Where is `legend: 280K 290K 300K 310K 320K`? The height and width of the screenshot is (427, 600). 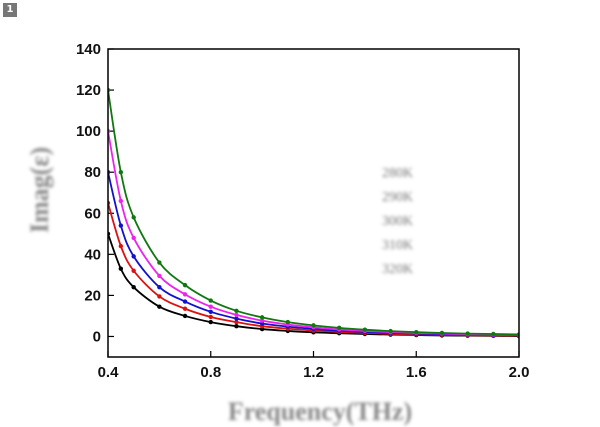 legend: 280K 290K 300K 310K 320K is located at coordinates (374, 221).